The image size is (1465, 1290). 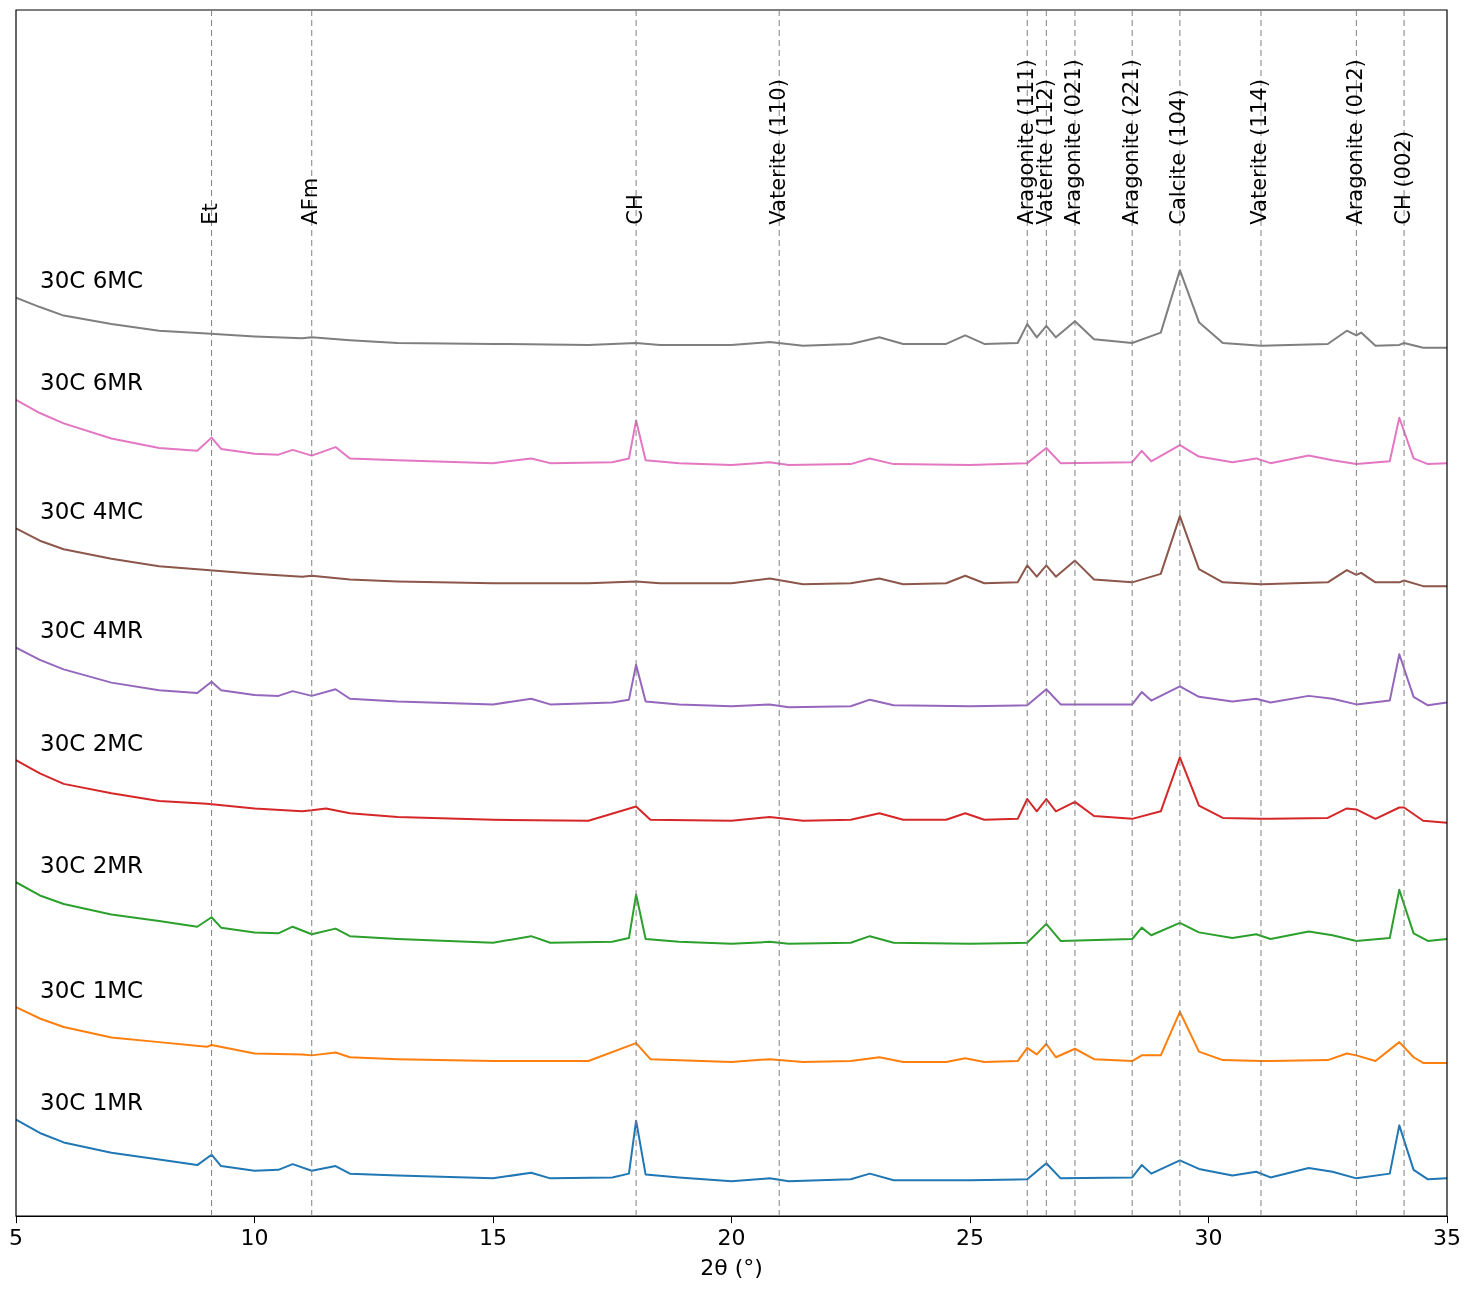 I want to click on series-label: 30C 6MR, so click(x=92, y=382).